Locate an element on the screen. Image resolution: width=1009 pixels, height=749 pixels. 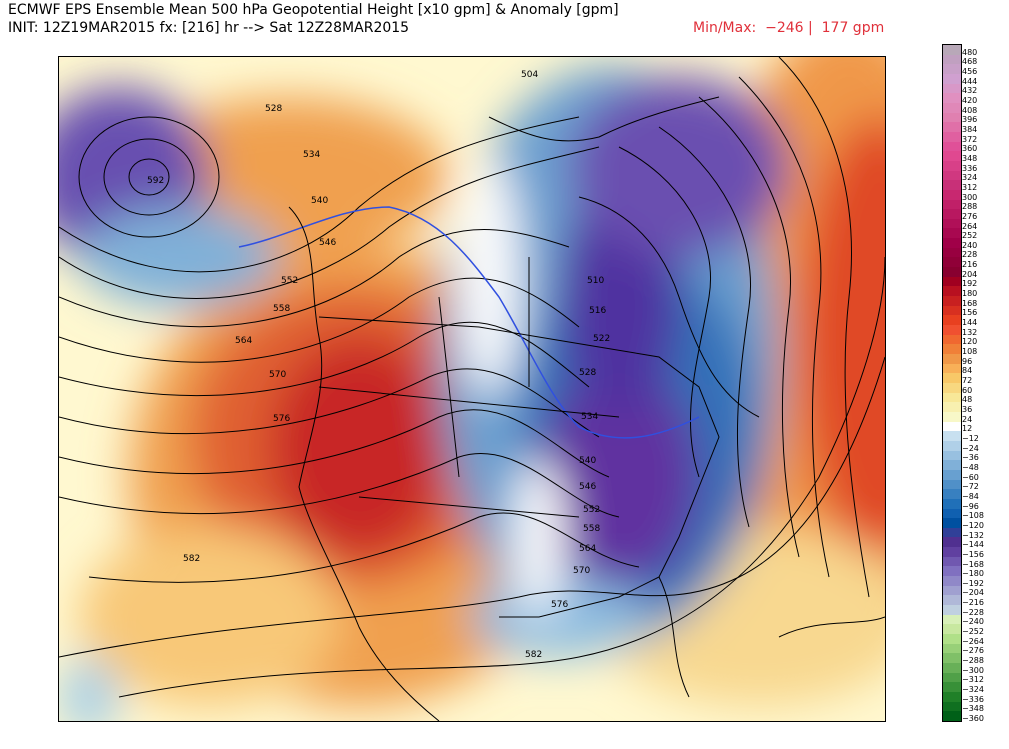
colorbar-tick-label: −264 is located at coordinates (973, 641).